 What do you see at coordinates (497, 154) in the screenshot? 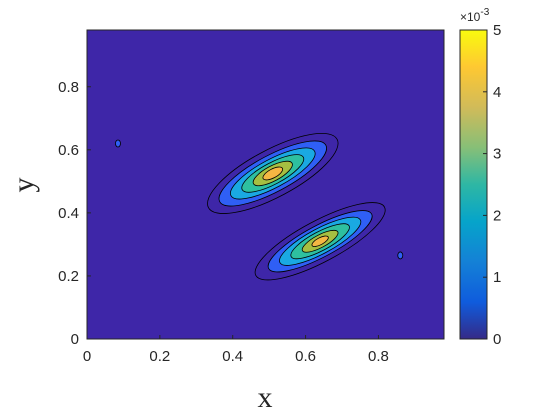
I see `colorbar-tick-label: 3` at bounding box center [497, 154].